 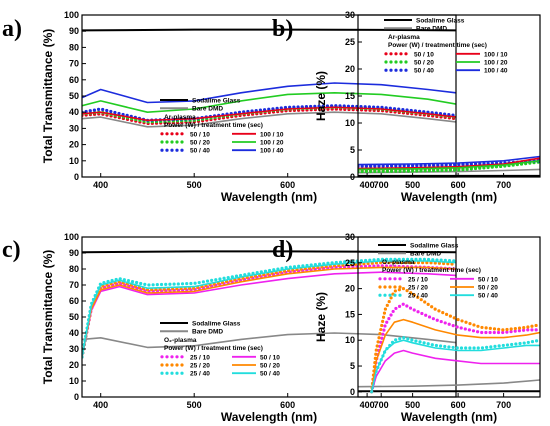 What do you see at coordinates (488, 279) in the screenshot?
I see `legend-label-solid: 50 / 10` at bounding box center [488, 279].